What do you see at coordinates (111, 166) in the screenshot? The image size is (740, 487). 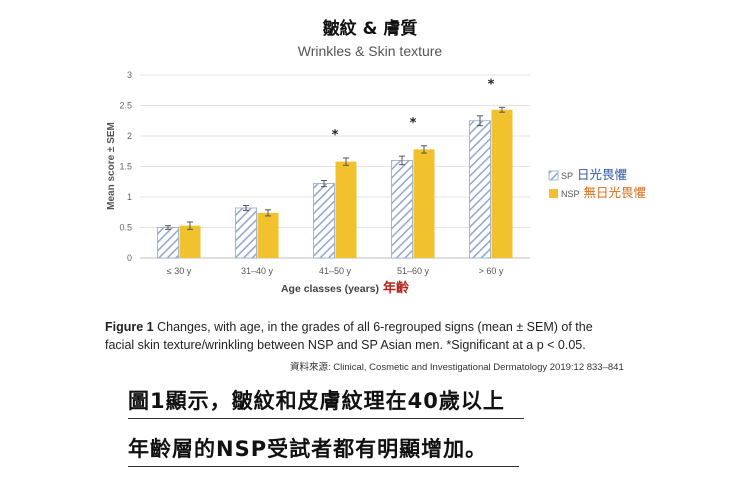 I see `y-axis-label: Mean score ± SEM` at bounding box center [111, 166].